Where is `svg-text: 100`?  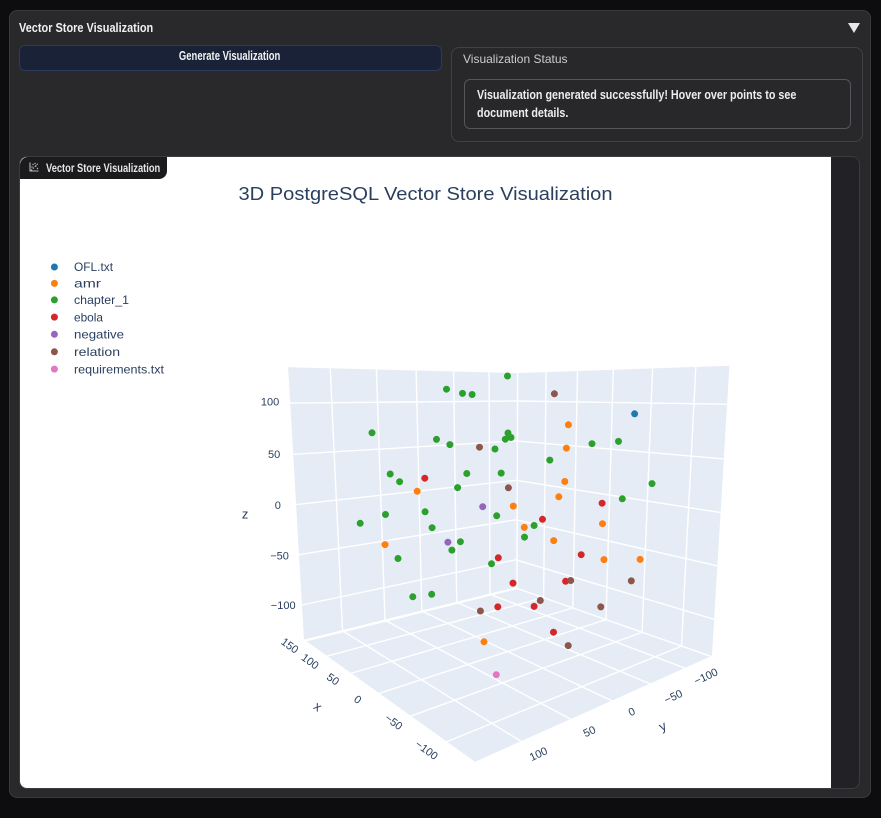
svg-text: 100 is located at coordinates (269, 402).